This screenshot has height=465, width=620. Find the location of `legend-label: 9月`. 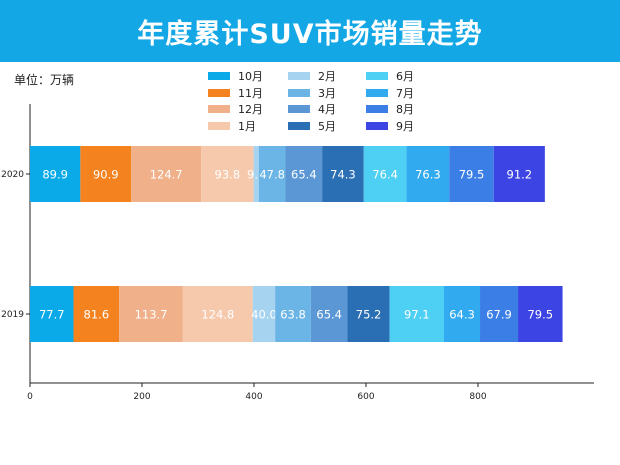

legend-label: 9月 is located at coordinates (405, 126).